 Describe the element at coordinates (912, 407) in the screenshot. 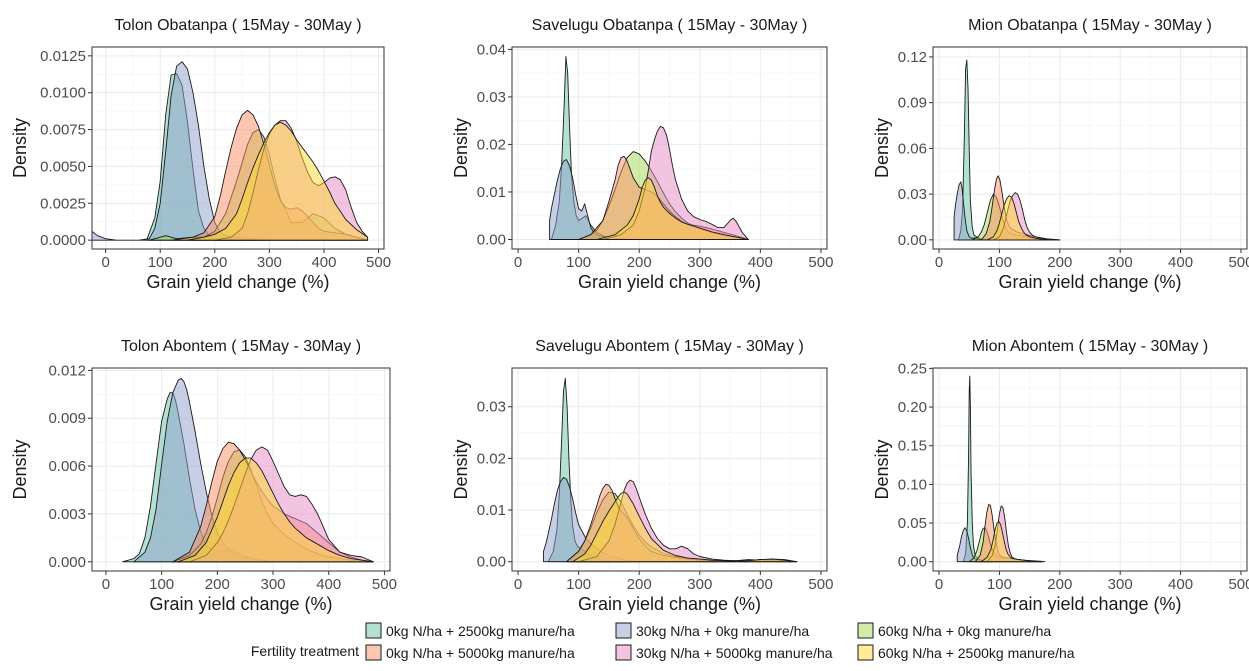

I see `y-tick-label: 0.20` at that location.